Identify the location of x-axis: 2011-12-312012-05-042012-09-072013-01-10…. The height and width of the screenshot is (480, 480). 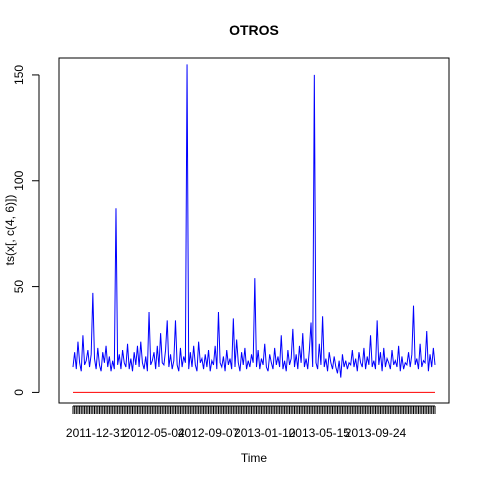
(251, 422).